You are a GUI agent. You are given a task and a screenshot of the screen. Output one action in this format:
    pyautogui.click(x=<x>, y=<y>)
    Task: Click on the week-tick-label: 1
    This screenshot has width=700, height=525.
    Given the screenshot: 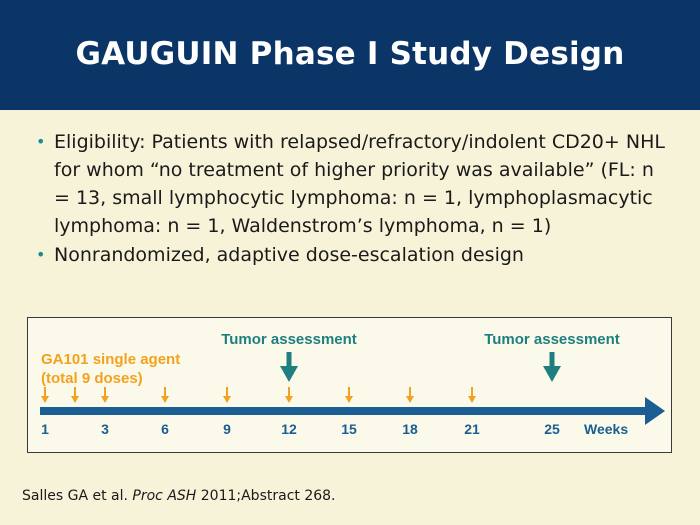 What is the action you would take?
    pyautogui.click(x=45, y=429)
    